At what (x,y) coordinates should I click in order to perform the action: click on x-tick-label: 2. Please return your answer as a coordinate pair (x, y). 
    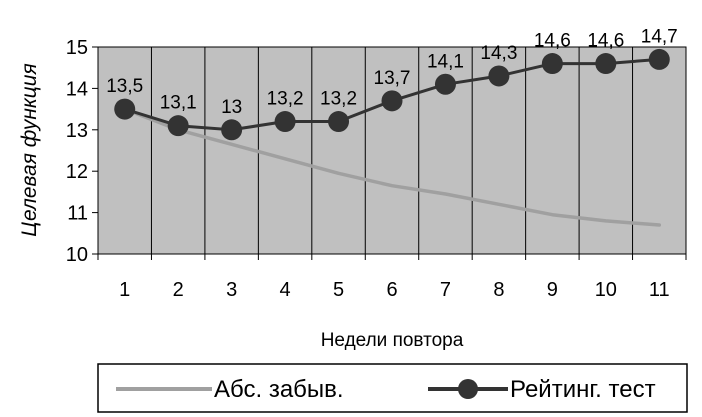
    Looking at the image, I should click on (178, 290).